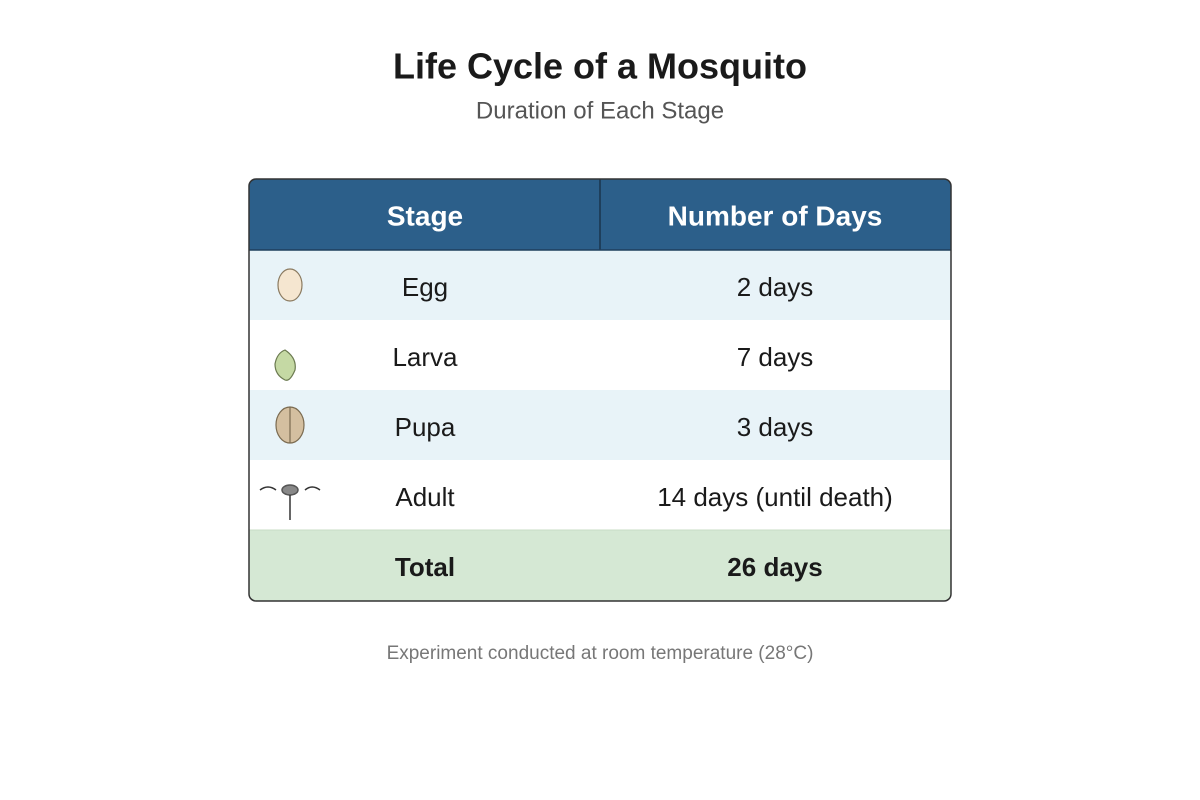 The width and height of the screenshot is (1200, 800). What do you see at coordinates (425, 427) in the screenshot?
I see `stage-cell: Pupa` at bounding box center [425, 427].